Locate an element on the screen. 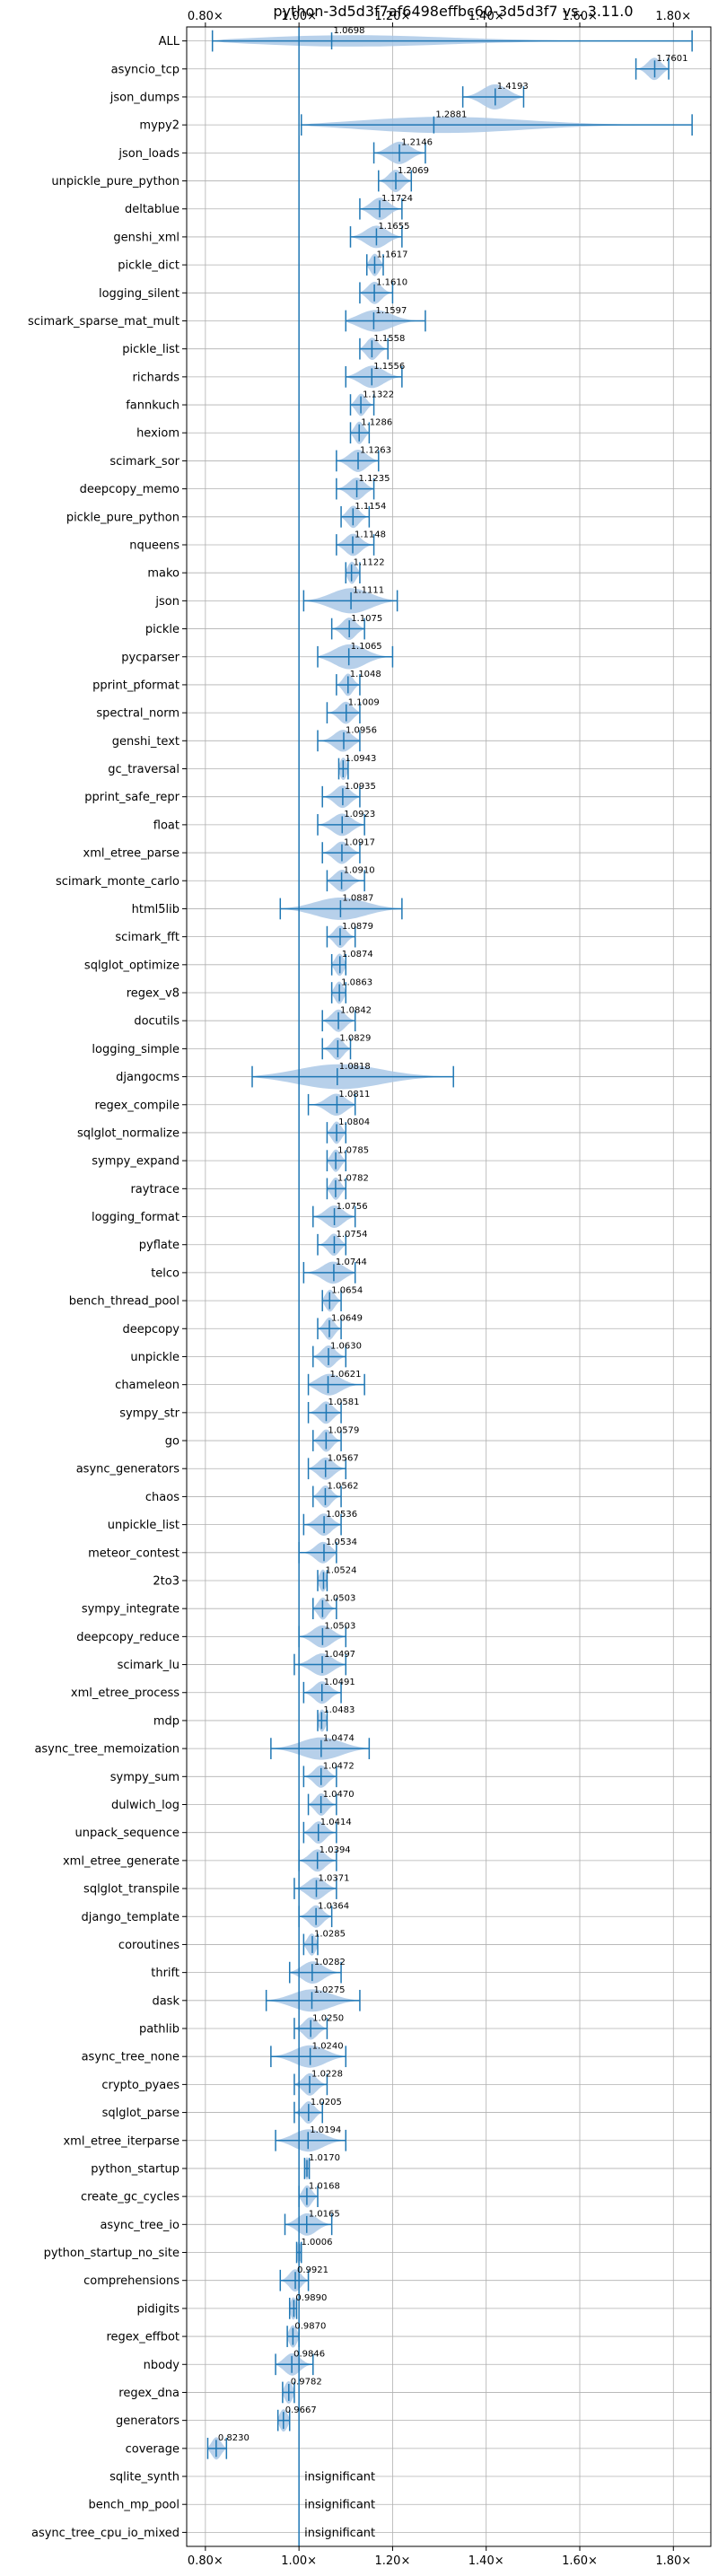 The height and width of the screenshot is (2576, 718). benchmark-label: gc_traversal is located at coordinates (144, 769).